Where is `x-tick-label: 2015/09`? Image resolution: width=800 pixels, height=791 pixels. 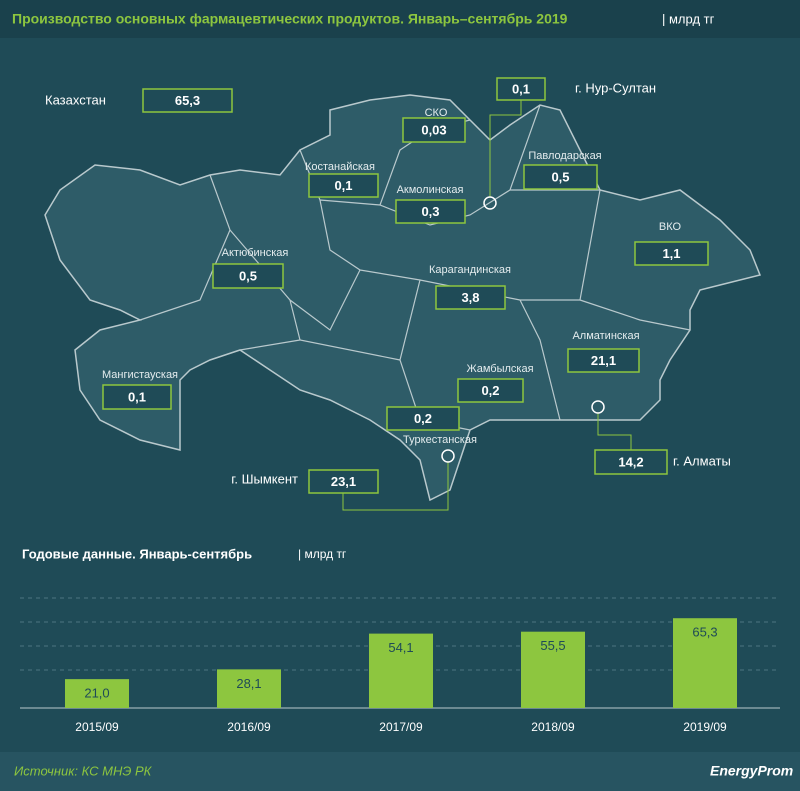 x-tick-label: 2015/09 is located at coordinates (97, 727).